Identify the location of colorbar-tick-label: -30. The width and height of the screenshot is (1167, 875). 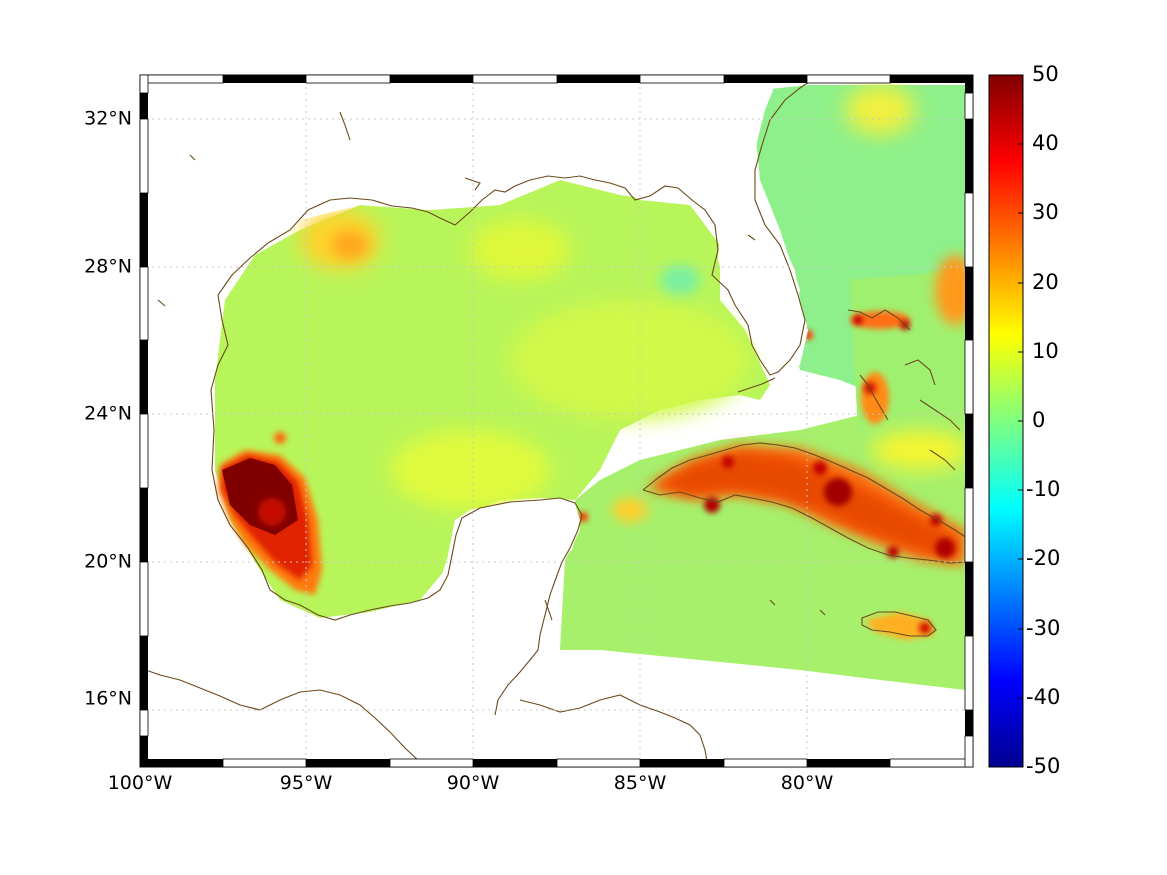
(1043, 628).